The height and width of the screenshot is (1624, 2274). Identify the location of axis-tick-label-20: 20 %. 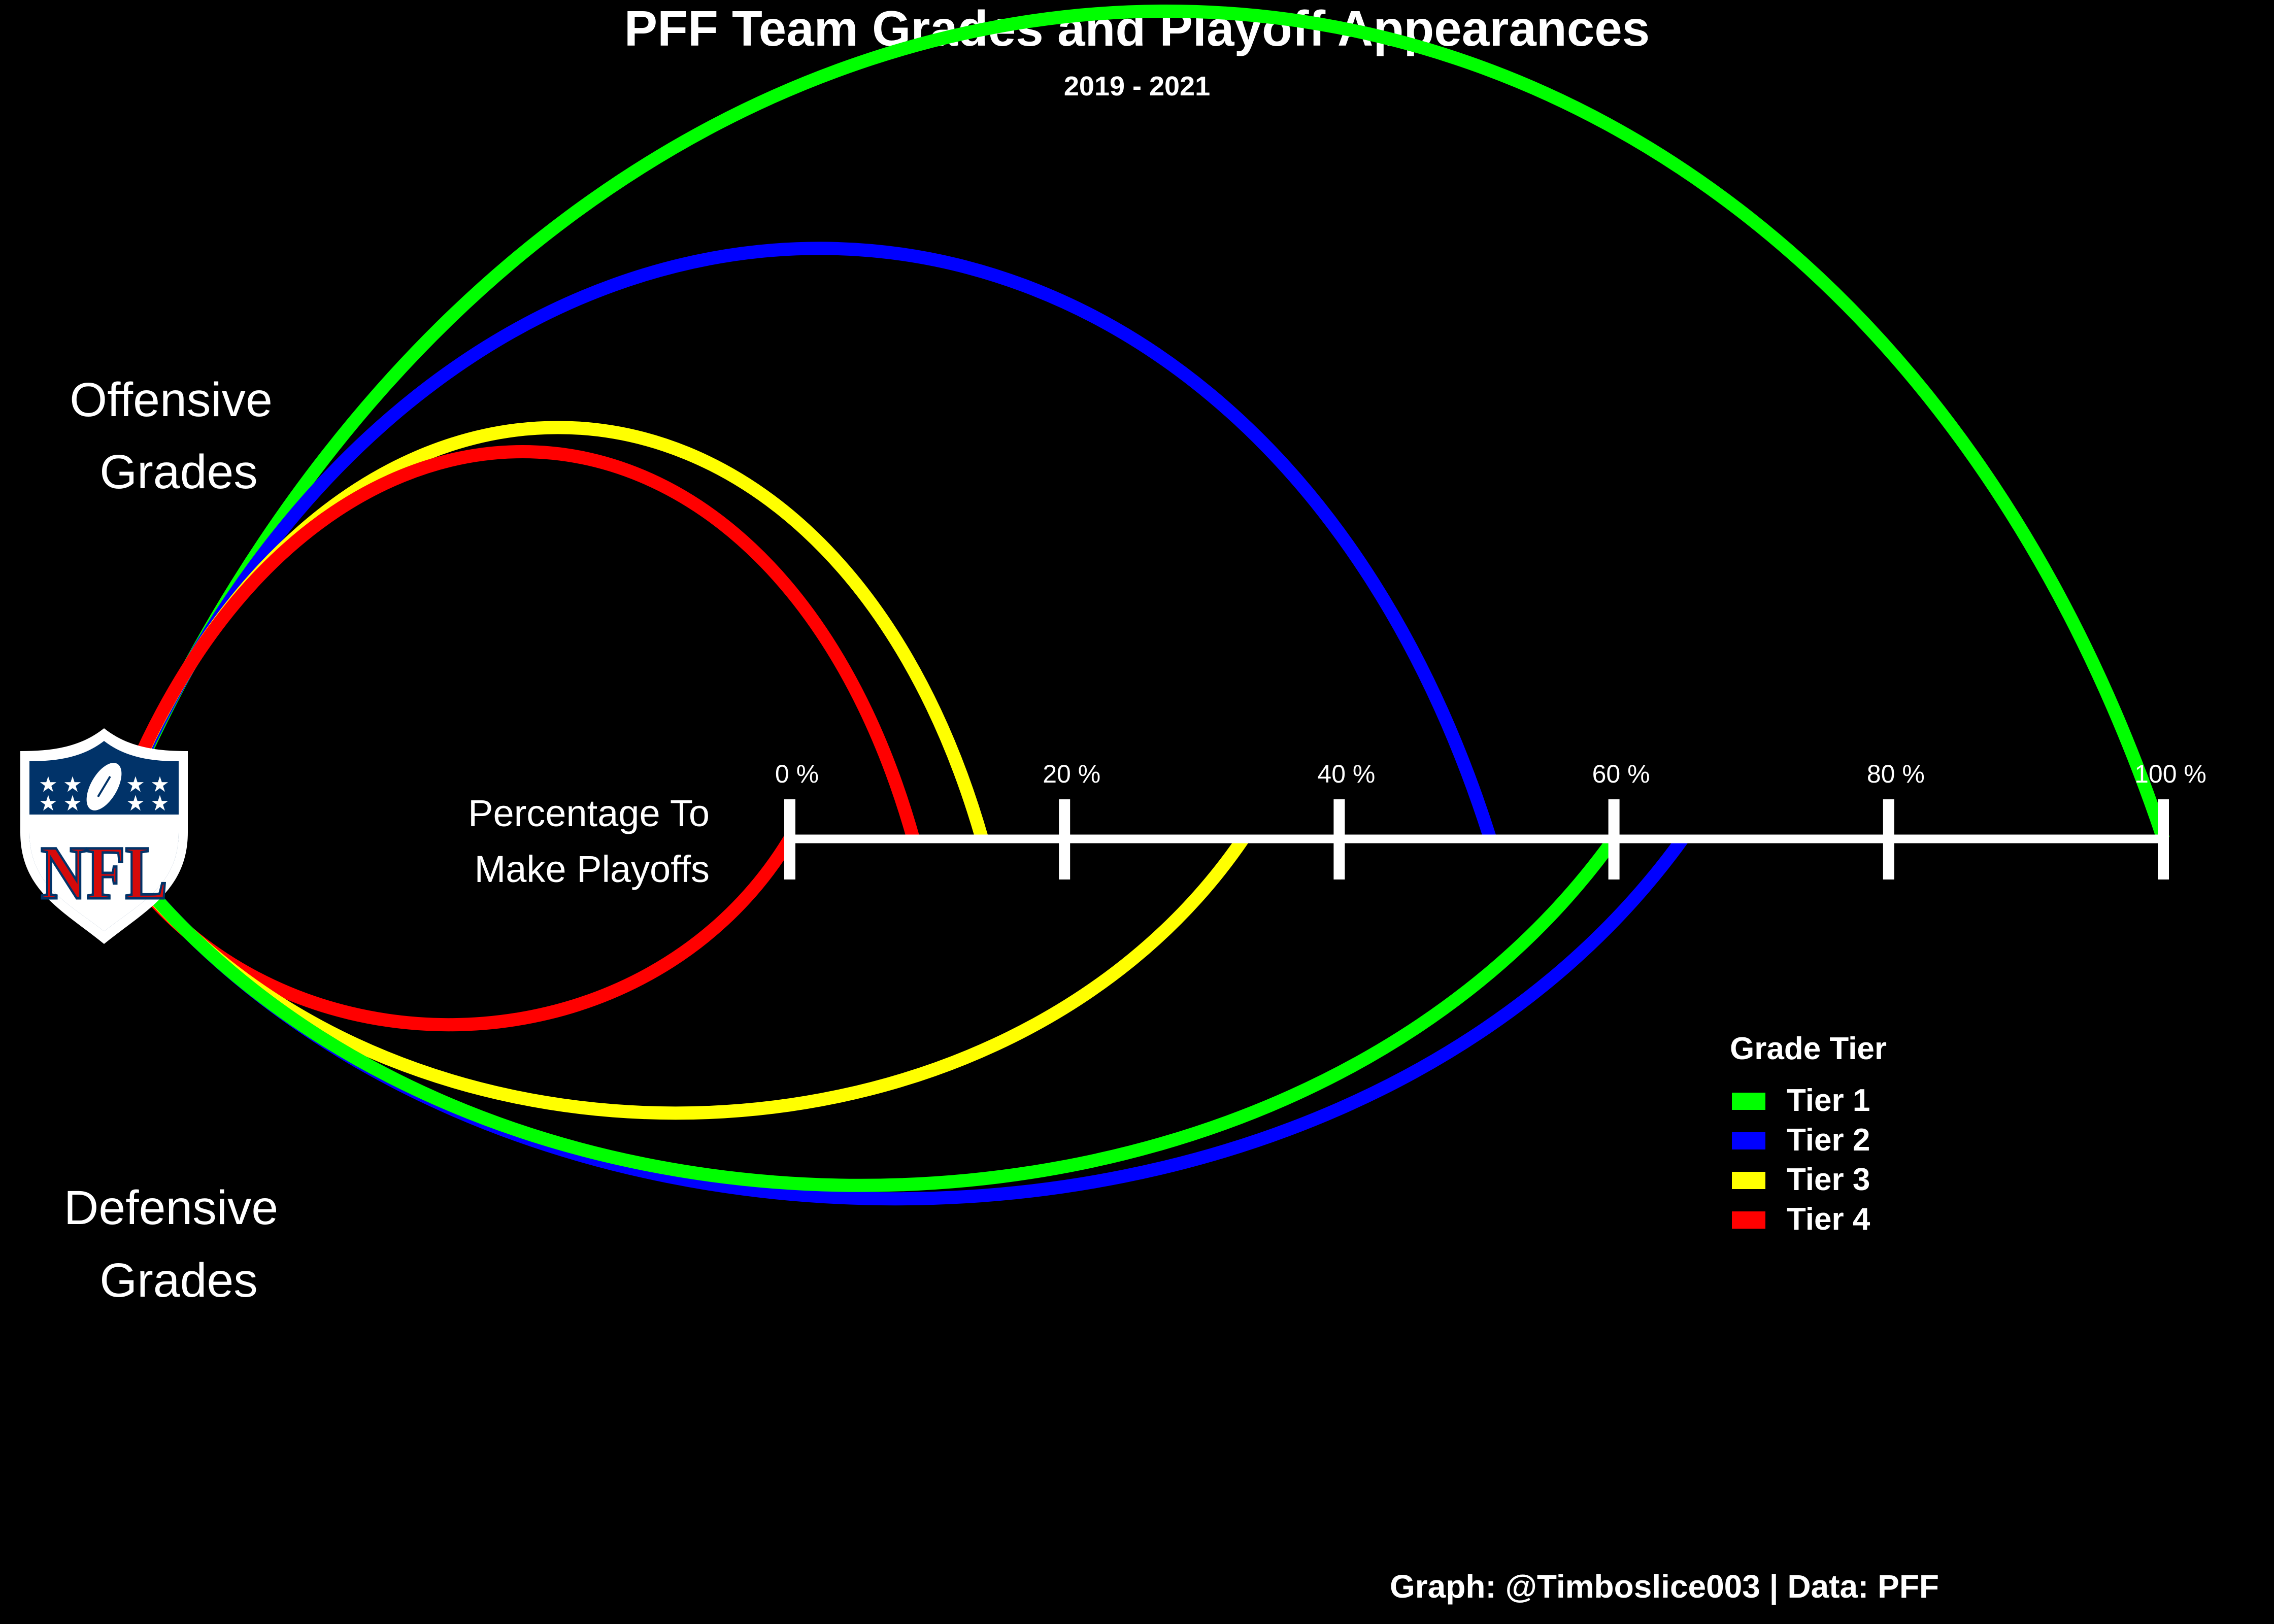
(1071, 774).